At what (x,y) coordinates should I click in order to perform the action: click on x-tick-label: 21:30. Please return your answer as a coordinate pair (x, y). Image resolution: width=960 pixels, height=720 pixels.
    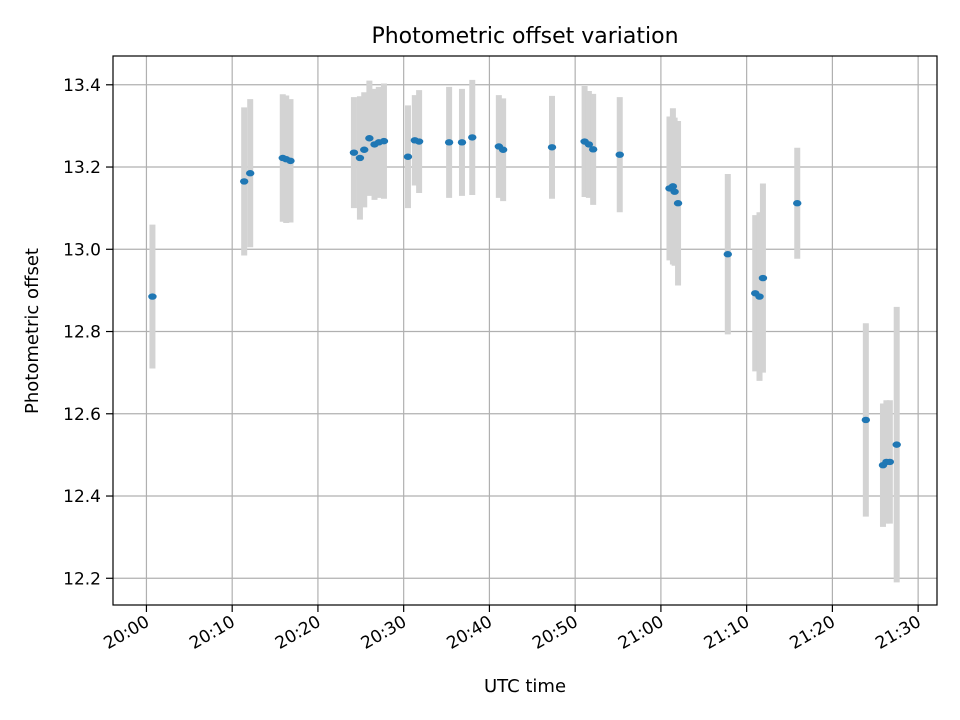
    Looking at the image, I should click on (898, 633).